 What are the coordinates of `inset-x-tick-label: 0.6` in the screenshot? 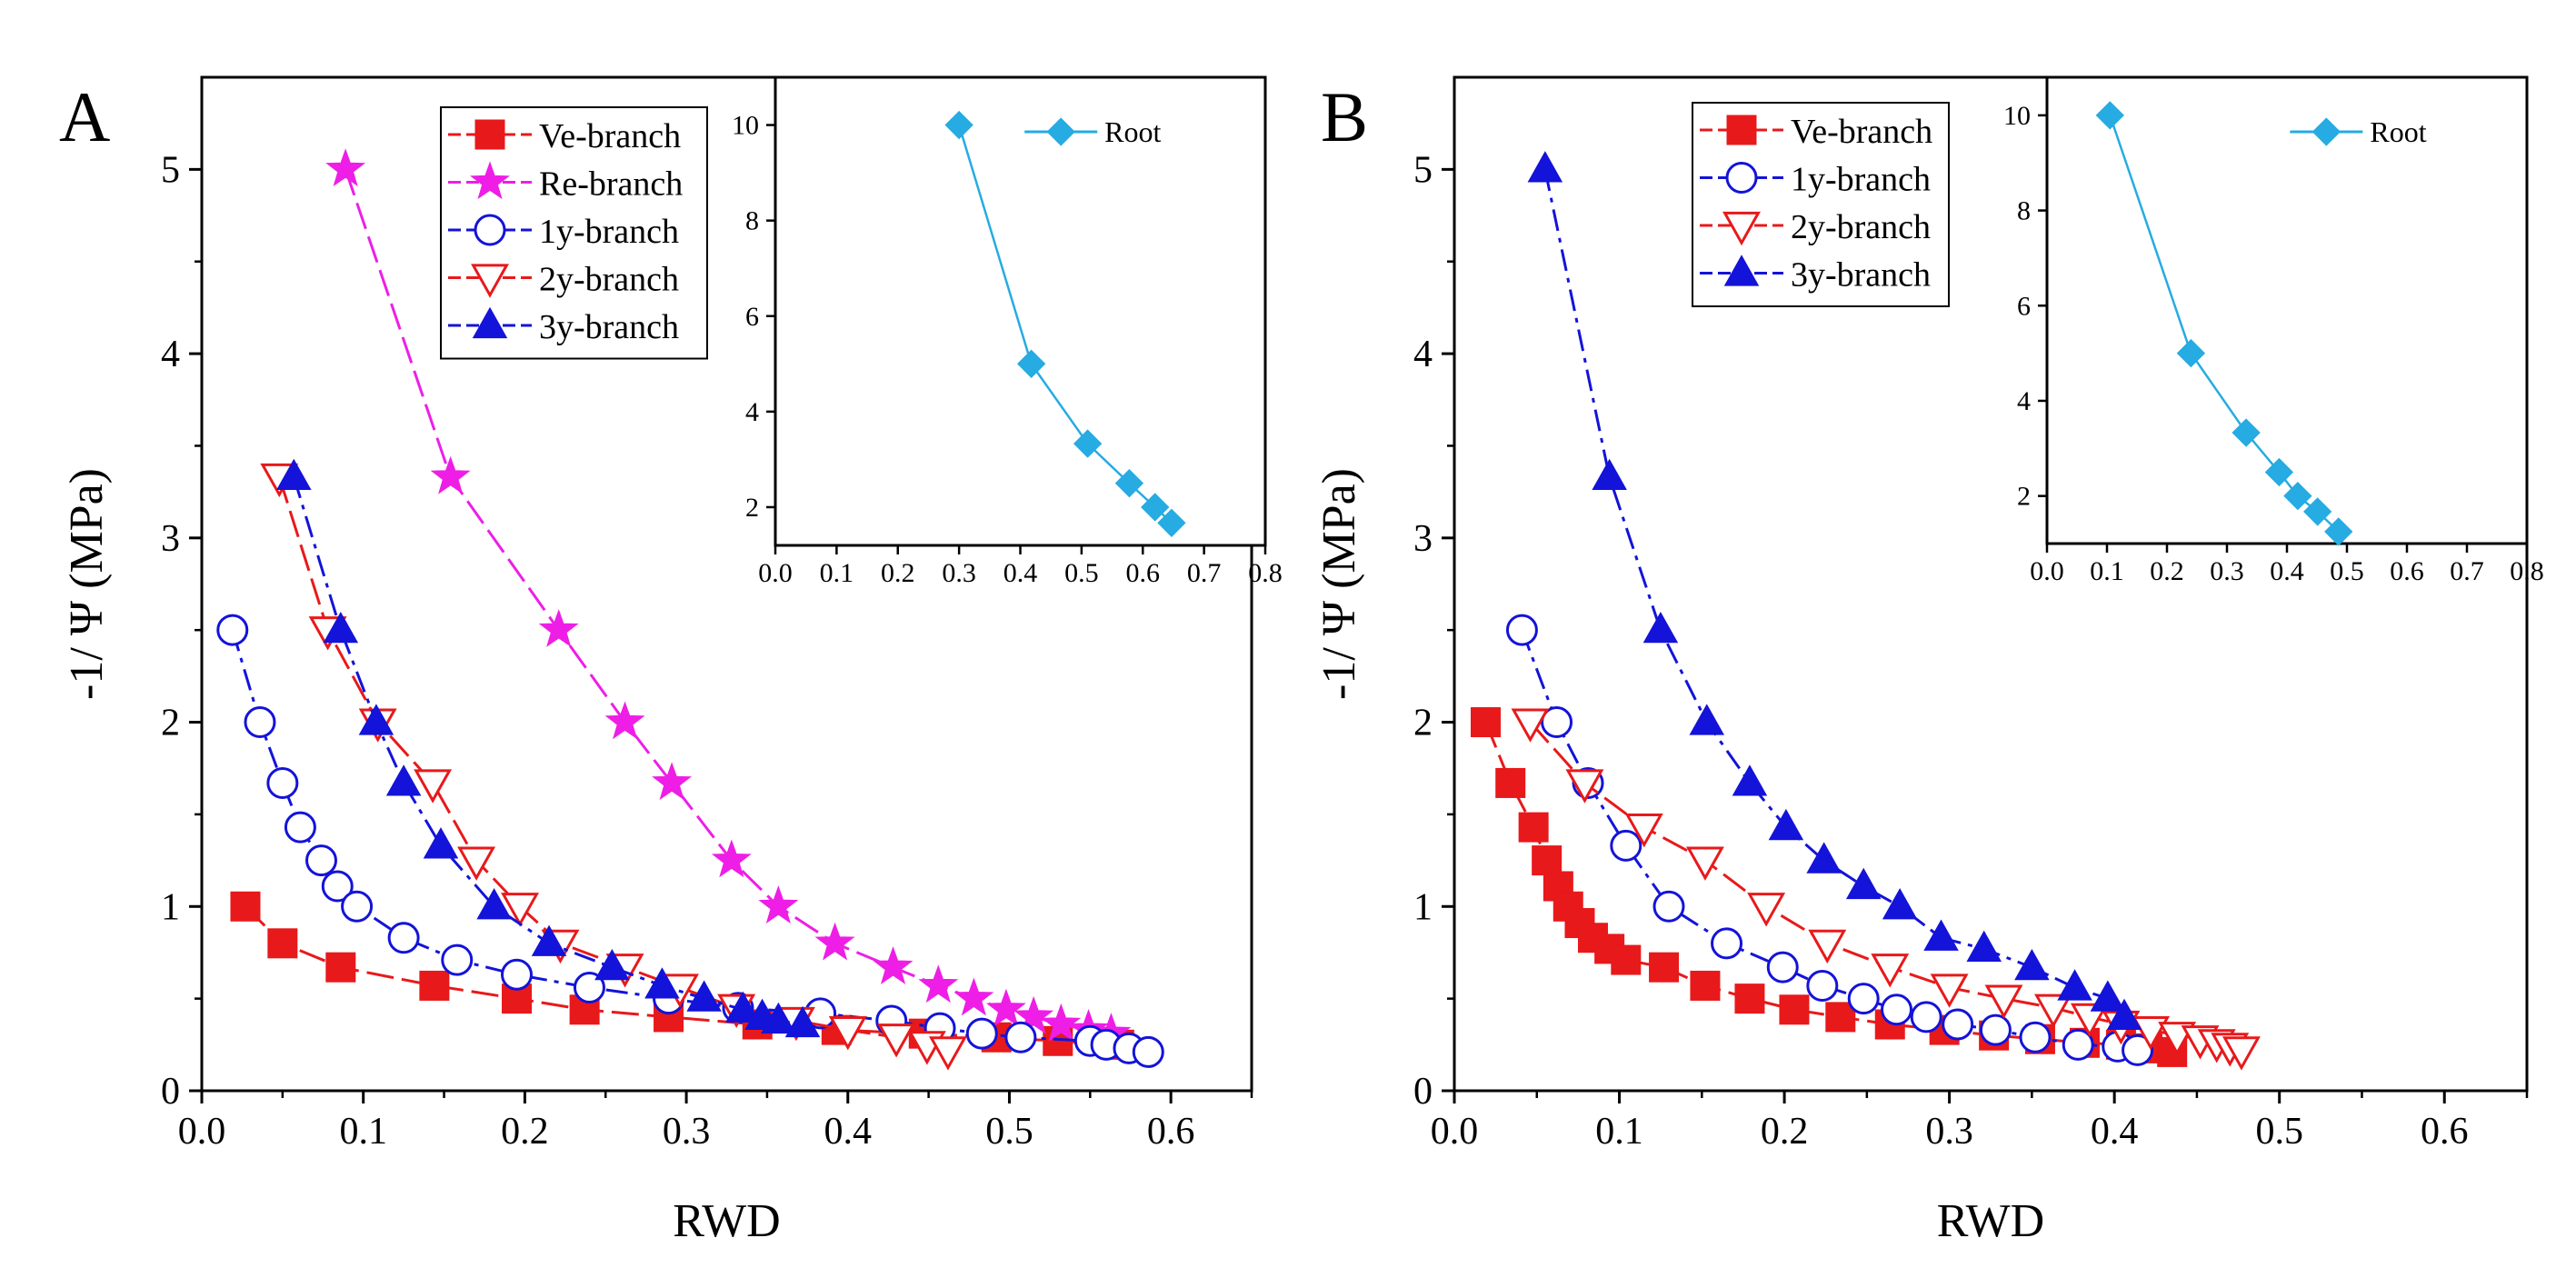 It's located at (2407, 571).